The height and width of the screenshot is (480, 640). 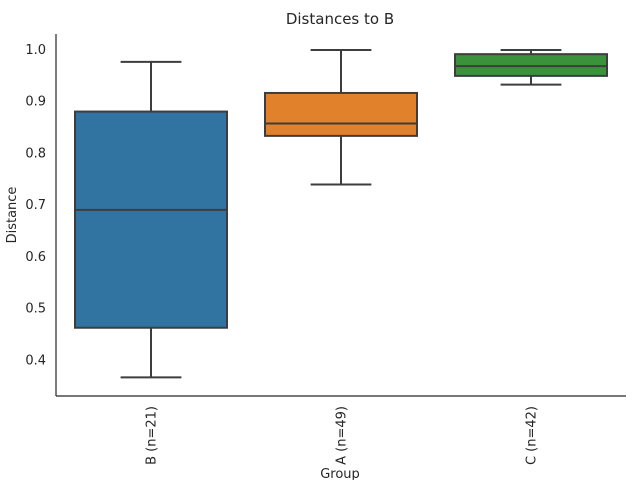 I want to click on y-tick-label: 0.7, so click(x=35, y=205).